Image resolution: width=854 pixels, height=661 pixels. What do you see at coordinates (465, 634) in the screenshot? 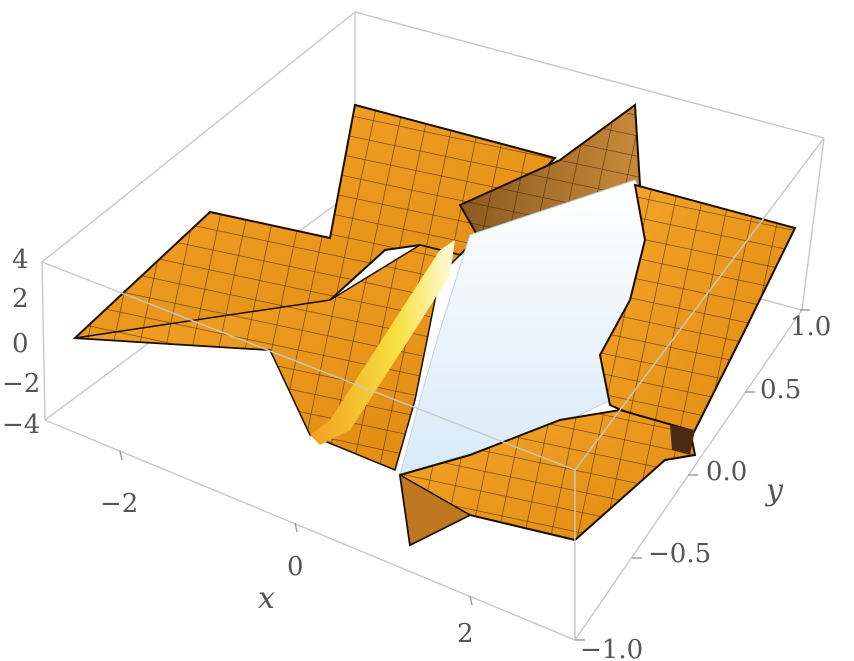
I see `x-tick-label: 2` at bounding box center [465, 634].